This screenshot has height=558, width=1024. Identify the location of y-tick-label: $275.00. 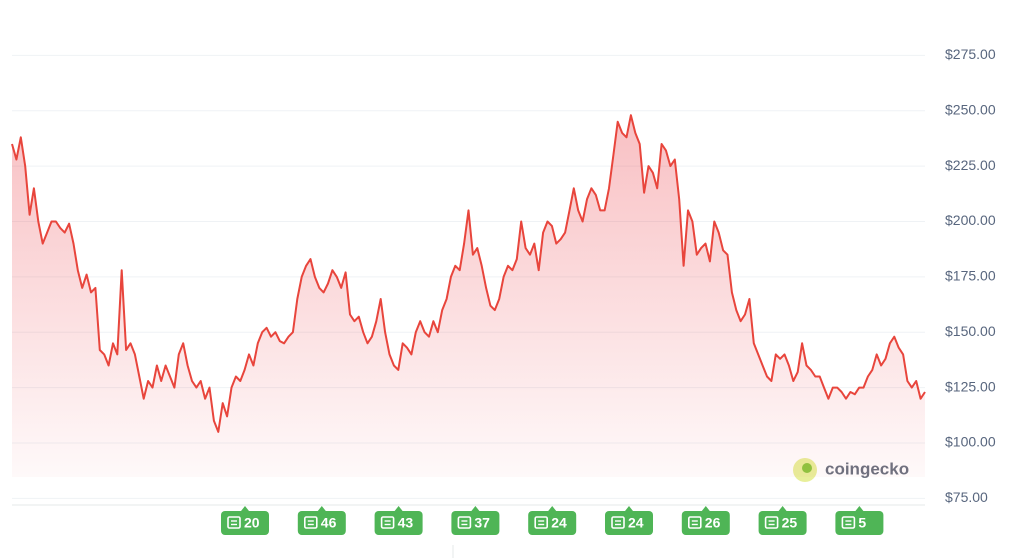
(970, 54).